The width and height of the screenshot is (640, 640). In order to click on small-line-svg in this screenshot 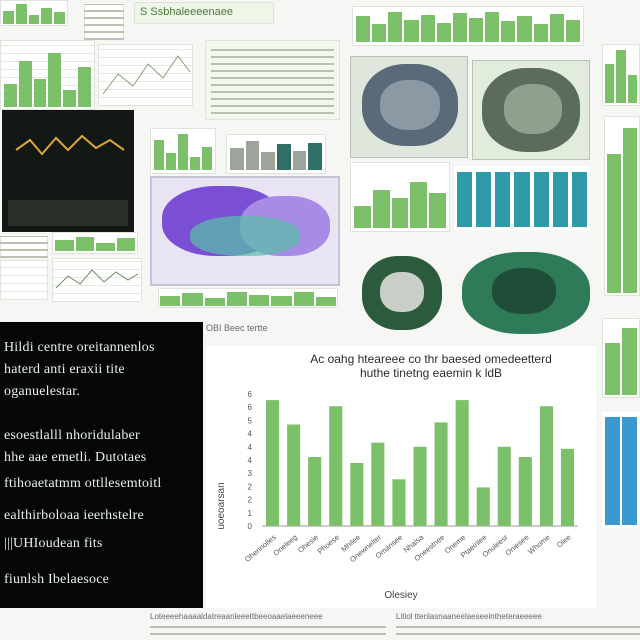, I will do `click(97, 279)`.